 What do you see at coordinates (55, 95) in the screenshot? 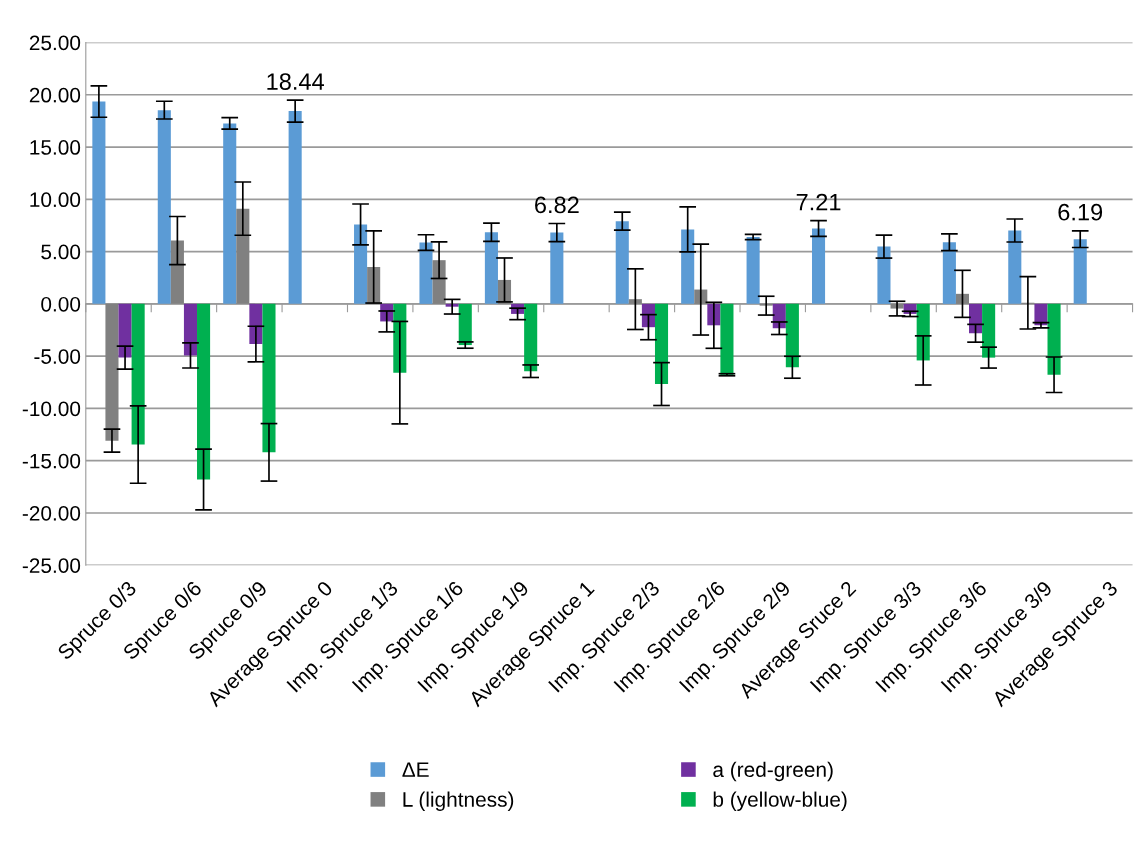
I see `y-tick-label: 20.00` at bounding box center [55, 95].